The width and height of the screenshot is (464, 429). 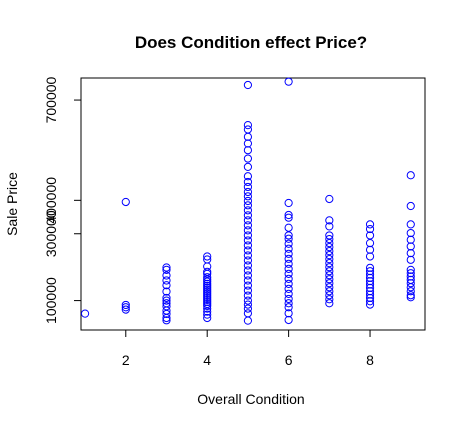 What do you see at coordinates (12, 204) in the screenshot?
I see `y-axis-label: Sale Price` at bounding box center [12, 204].